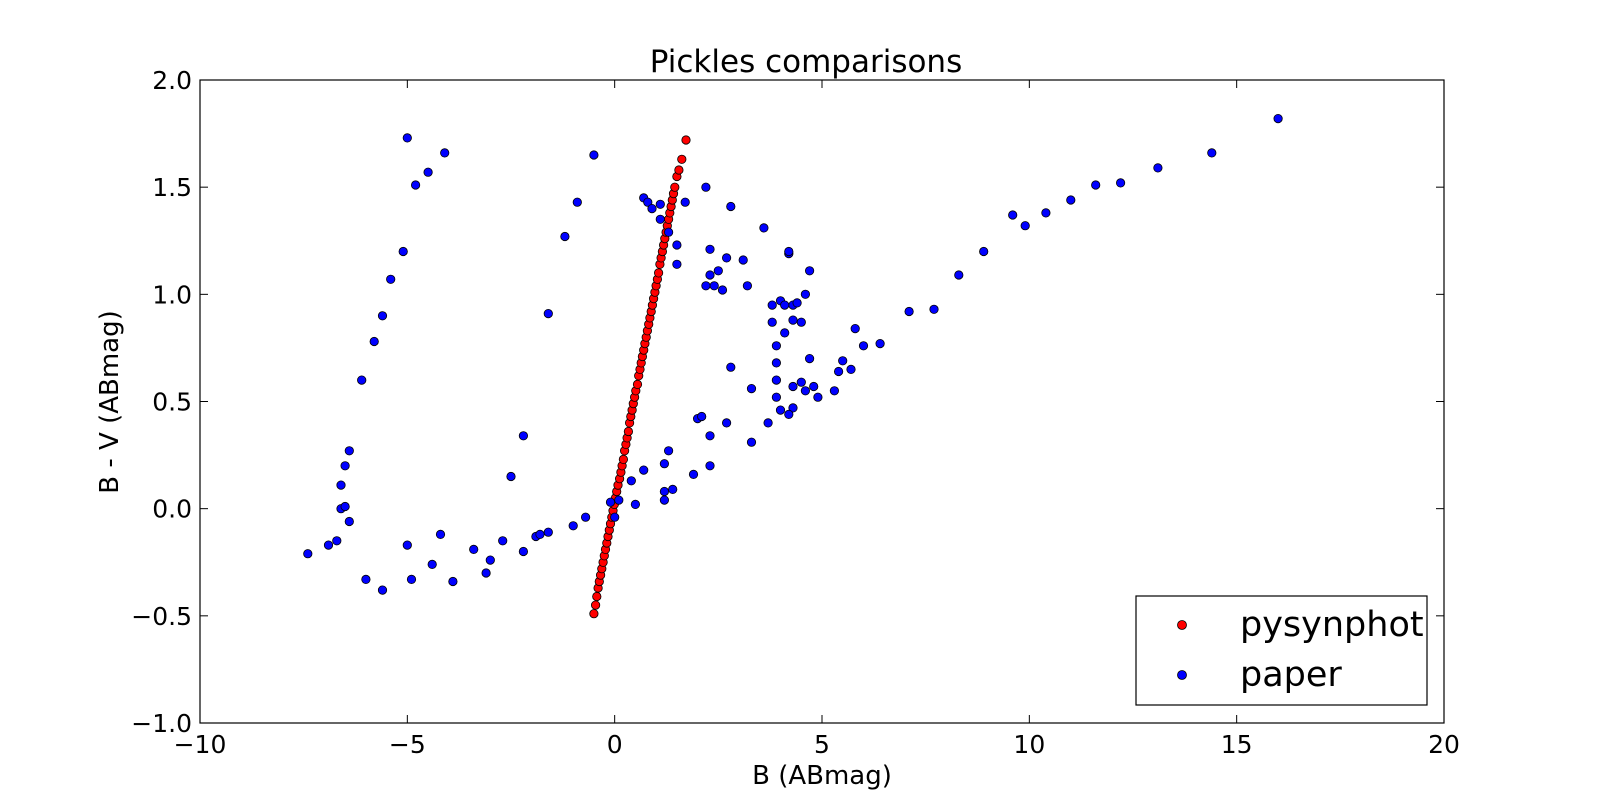  Describe the element at coordinates (172, 187) in the screenshot. I see `y-tick-label-5: 1.5` at that location.